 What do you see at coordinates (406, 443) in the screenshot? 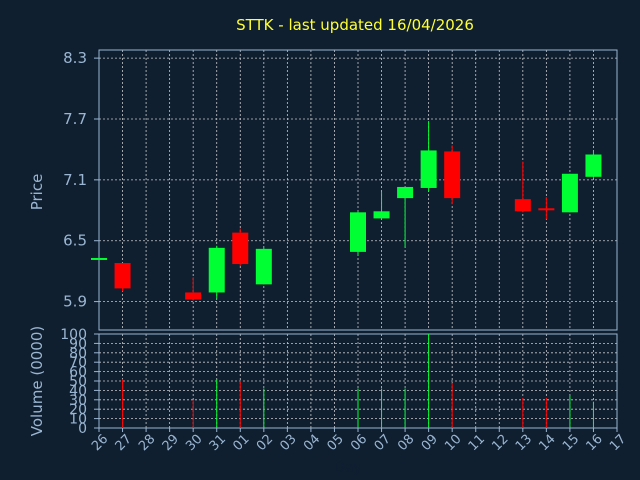
I see `x-tick-label: 08` at bounding box center [406, 443].